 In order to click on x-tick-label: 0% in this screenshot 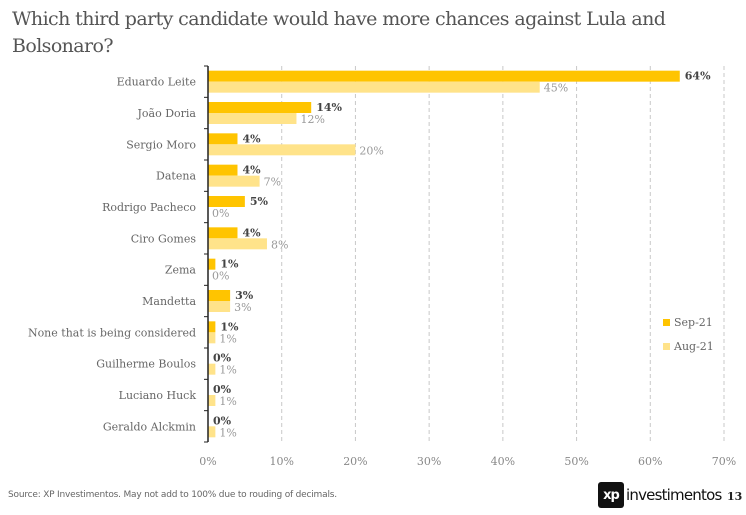, I will do `click(207, 461)`.